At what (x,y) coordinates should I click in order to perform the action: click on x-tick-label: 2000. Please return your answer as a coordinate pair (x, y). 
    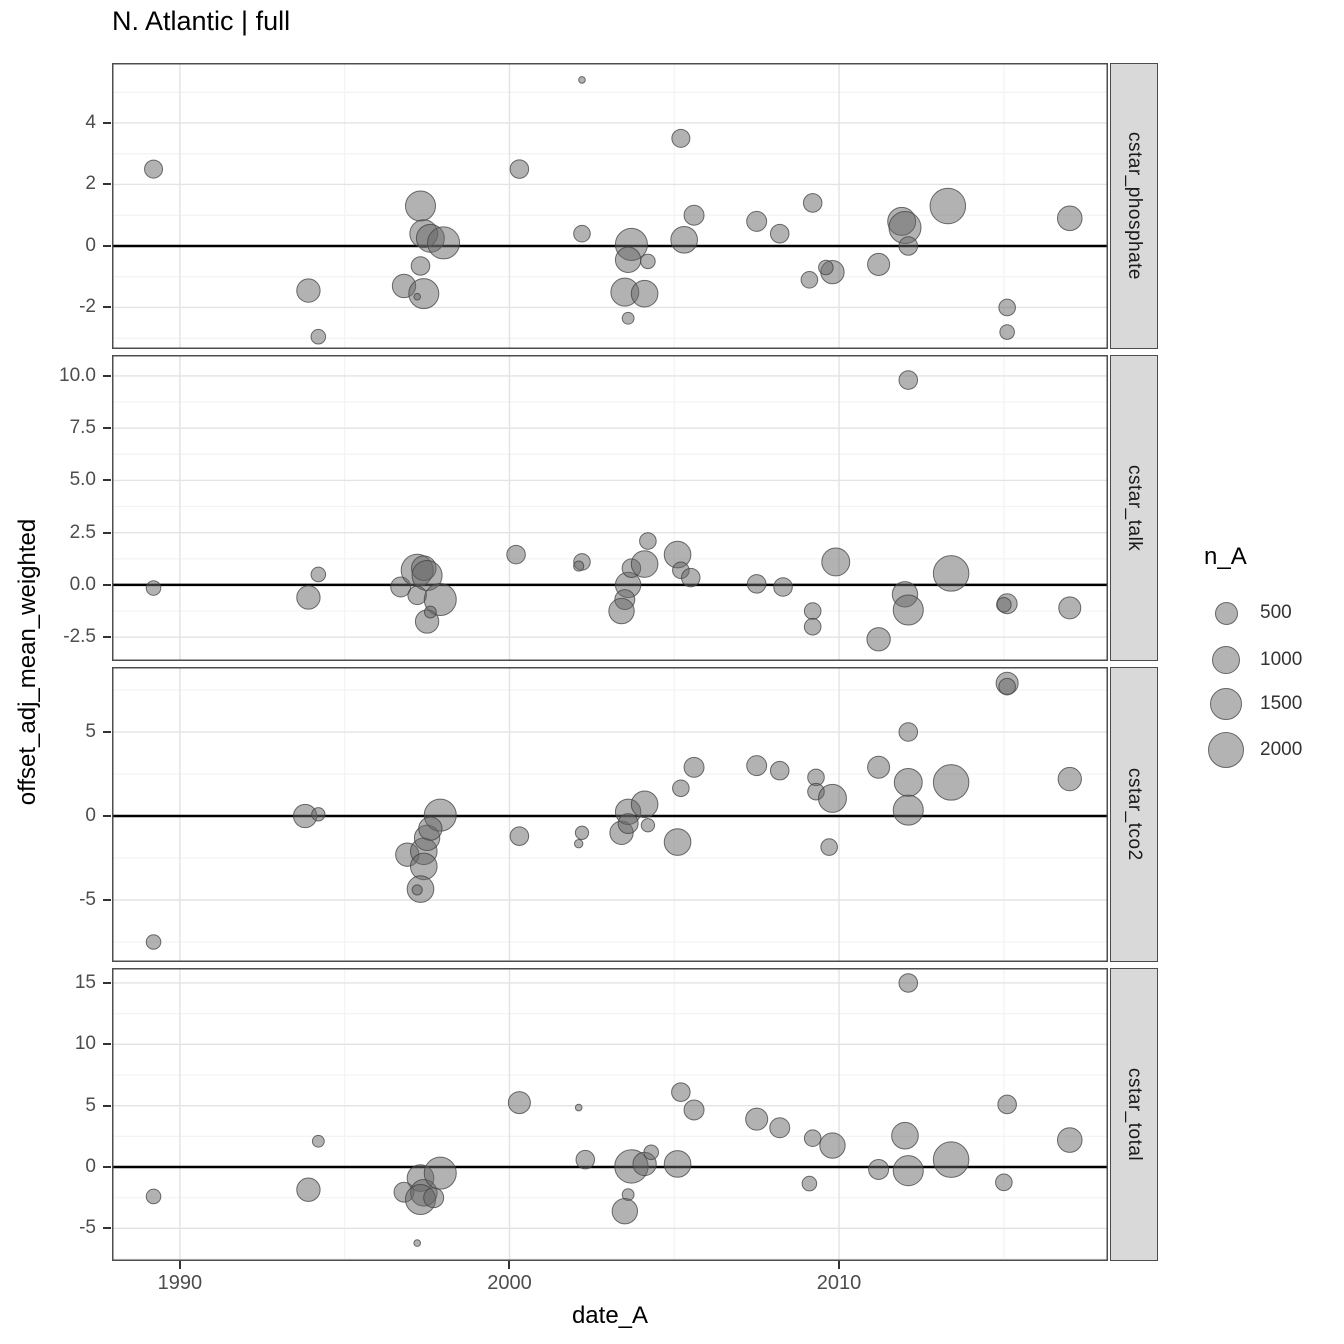
    Looking at the image, I should click on (509, 1283).